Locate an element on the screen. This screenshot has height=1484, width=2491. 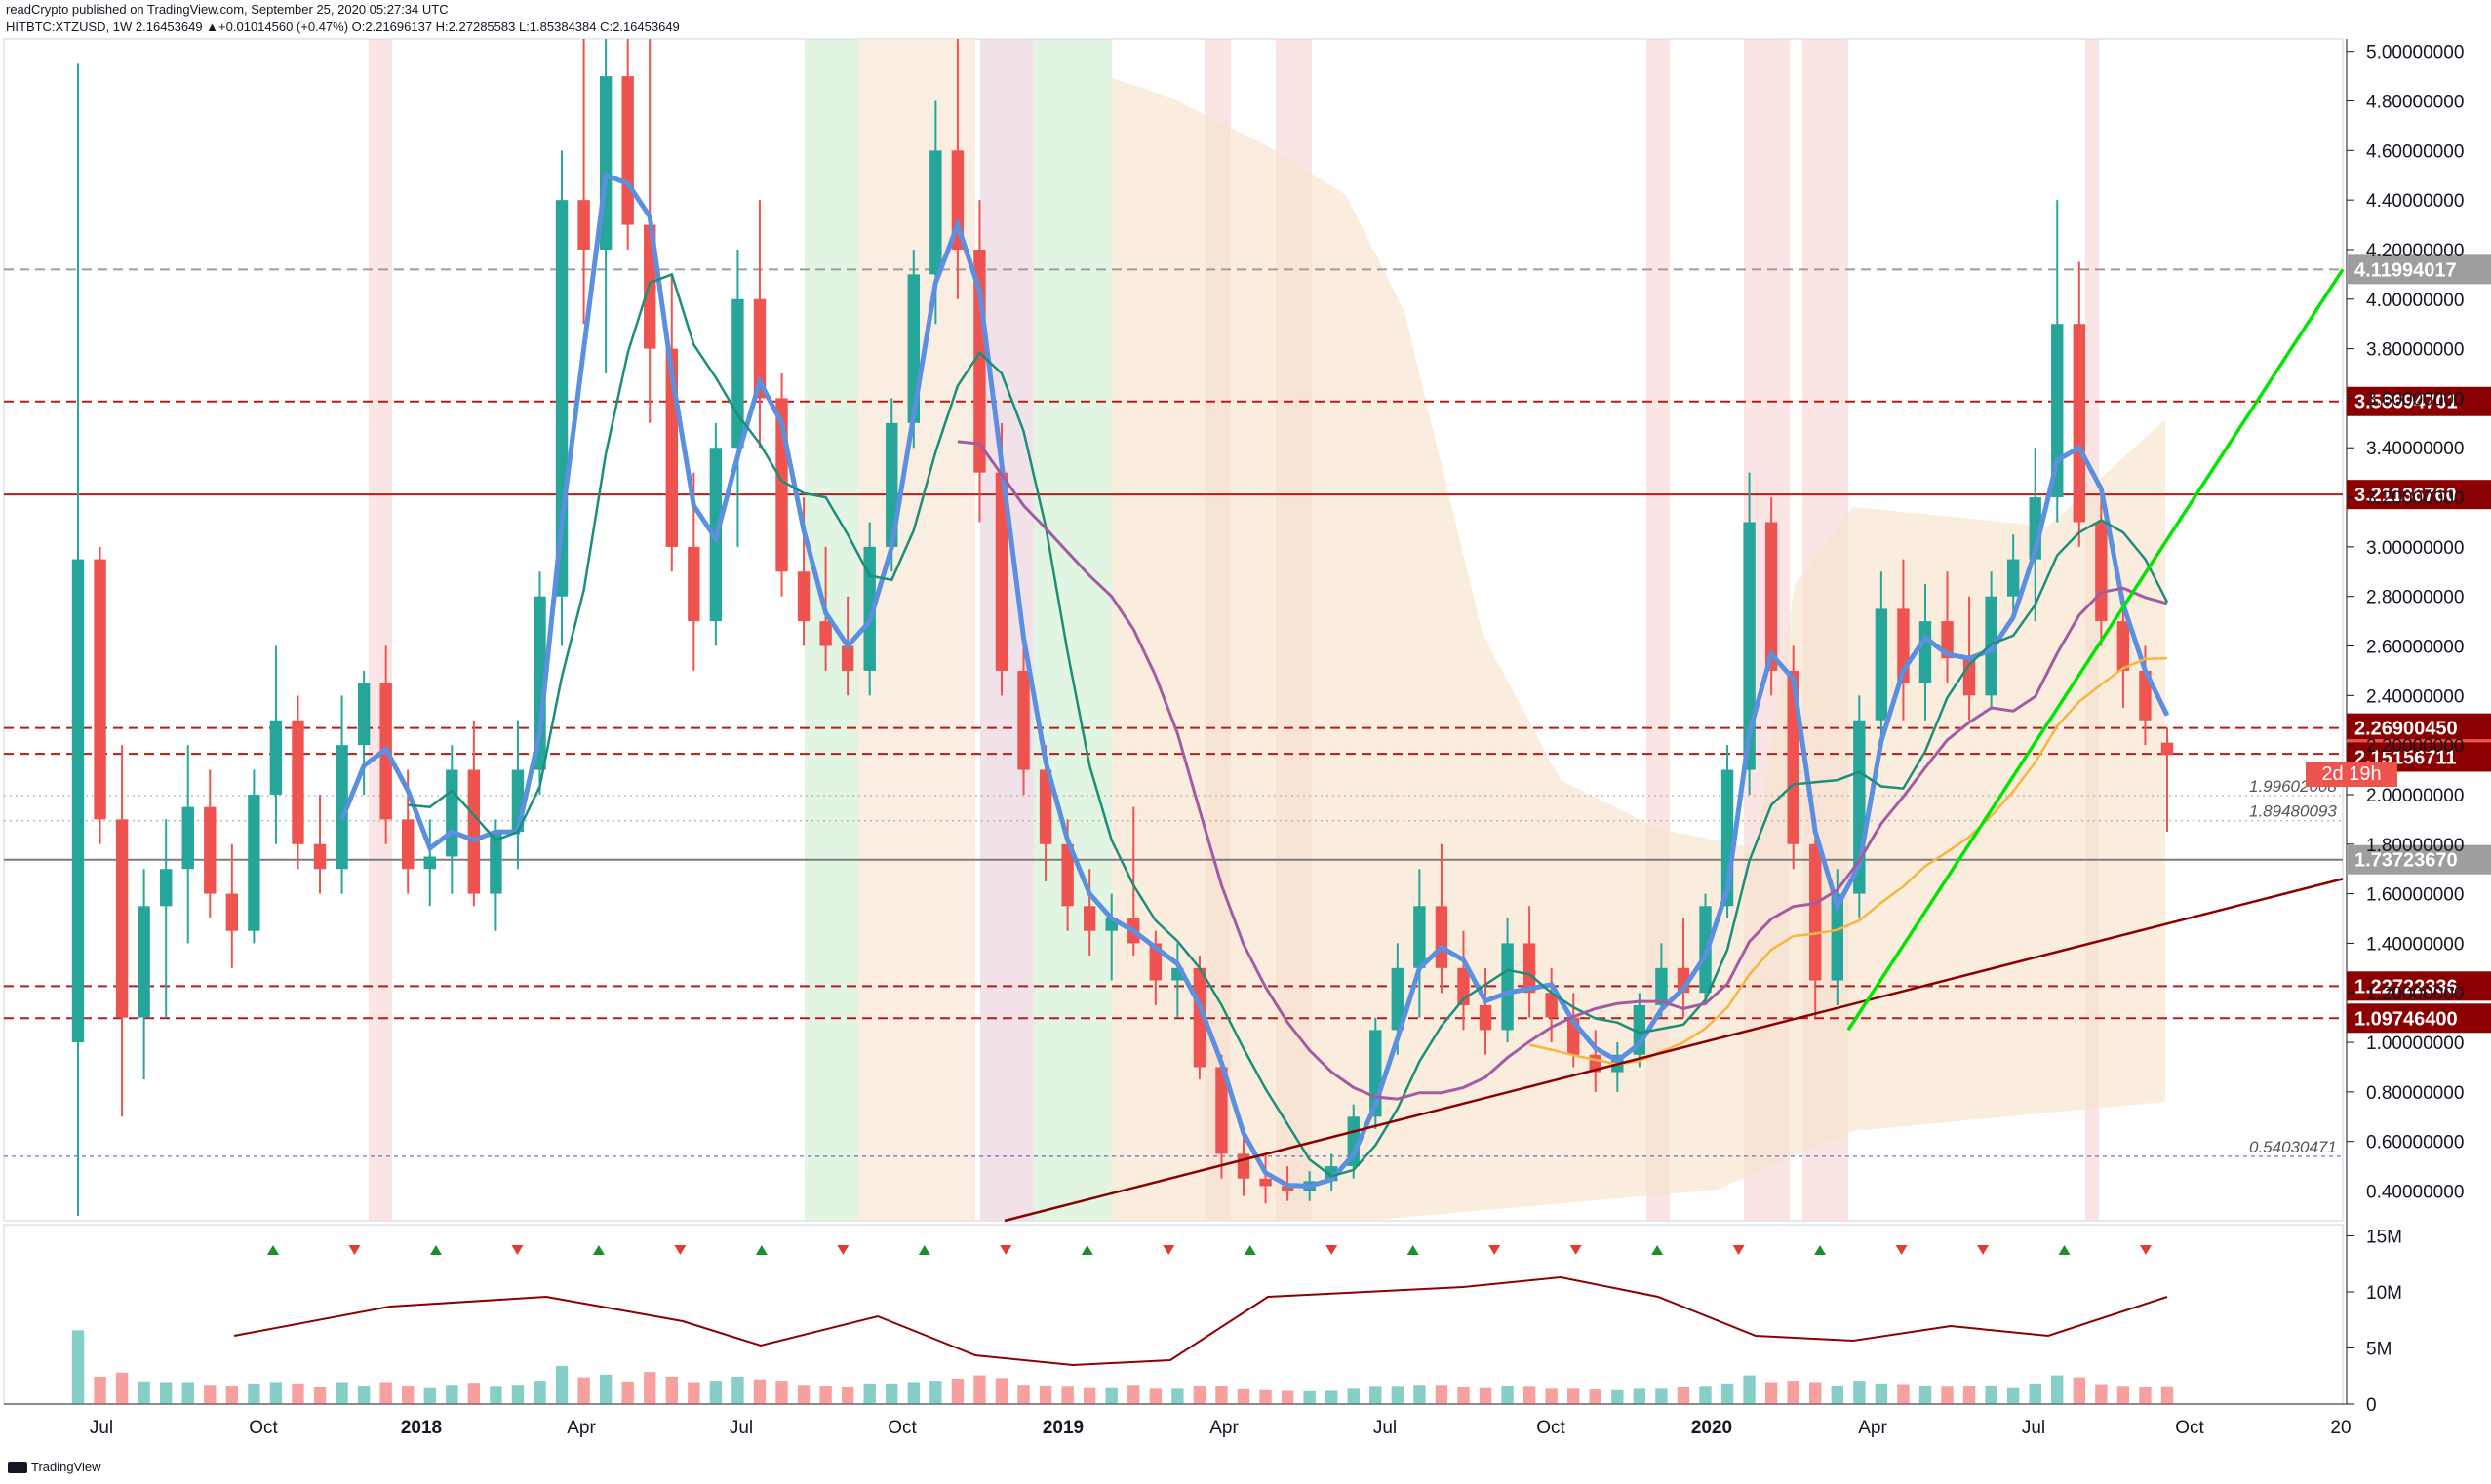
tradingview-footer: TradingView is located at coordinates (55, 1467).